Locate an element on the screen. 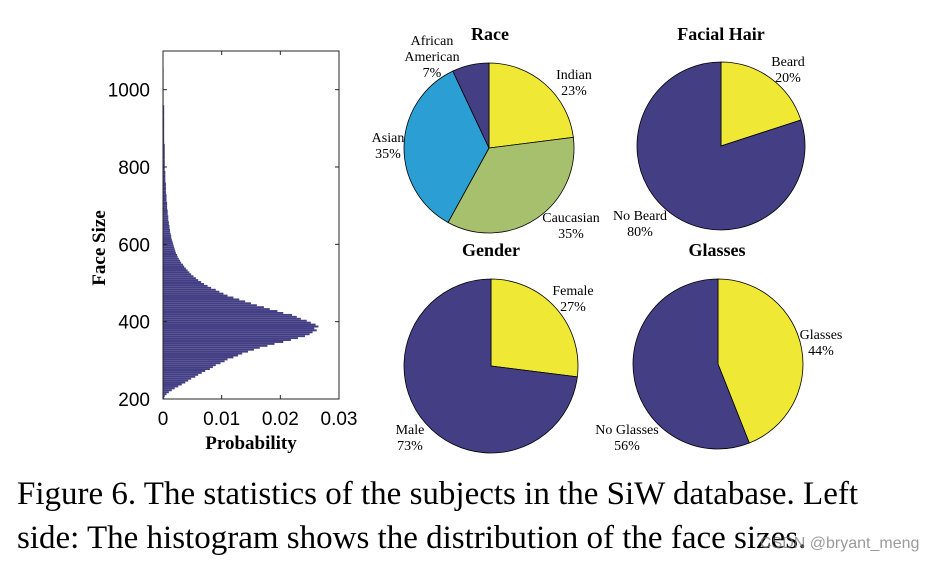 This screenshot has width=930, height=561. pie-title: Facial Hair is located at coordinates (720, 34).